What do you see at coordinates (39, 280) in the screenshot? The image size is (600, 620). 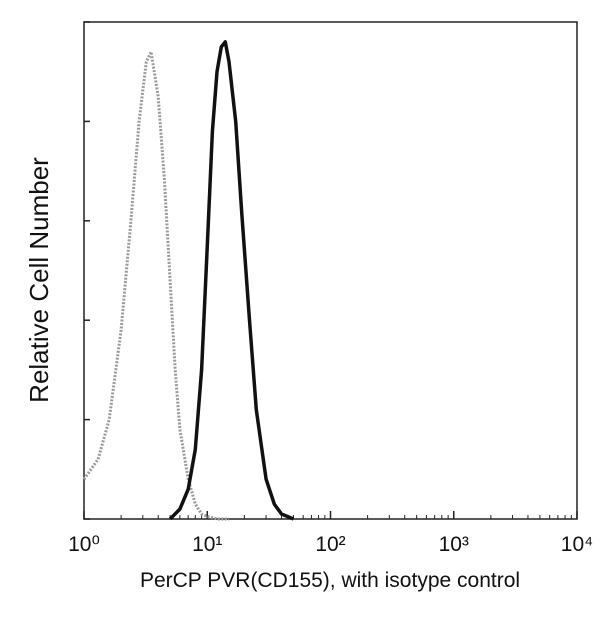 I see `y-axis-label: Relative Cell Number` at bounding box center [39, 280].